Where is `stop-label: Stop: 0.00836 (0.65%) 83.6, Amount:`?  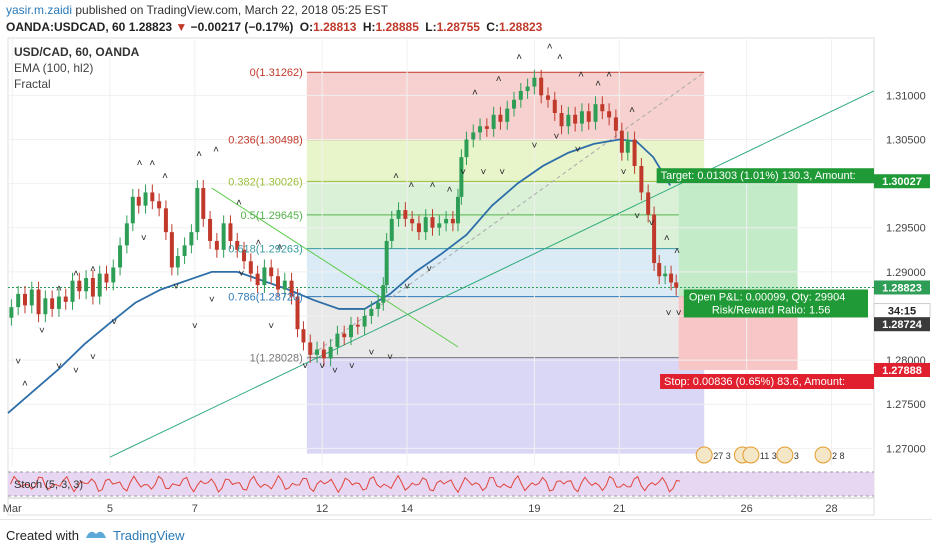
stop-label: Stop: 0.00836 (0.65%) 83.6, Amount: is located at coordinates (754, 382).